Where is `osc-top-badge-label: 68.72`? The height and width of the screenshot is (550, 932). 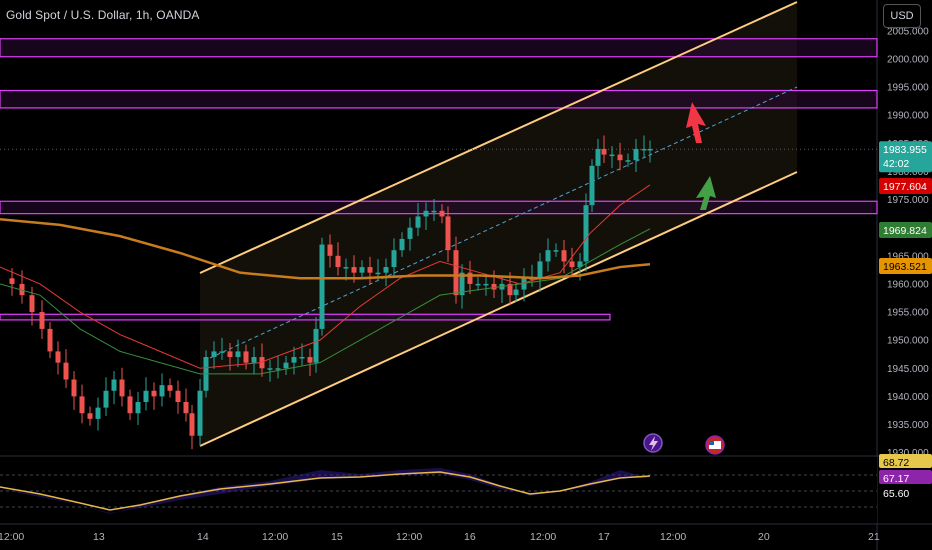 osc-top-badge-label: 68.72 is located at coordinates (896, 463).